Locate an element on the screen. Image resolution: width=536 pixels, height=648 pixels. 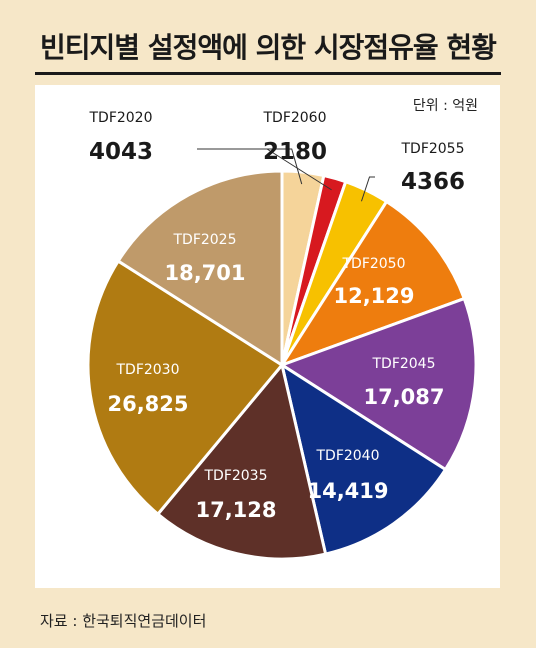
pie-slice-tdf2040 is located at coordinates (363, 459).